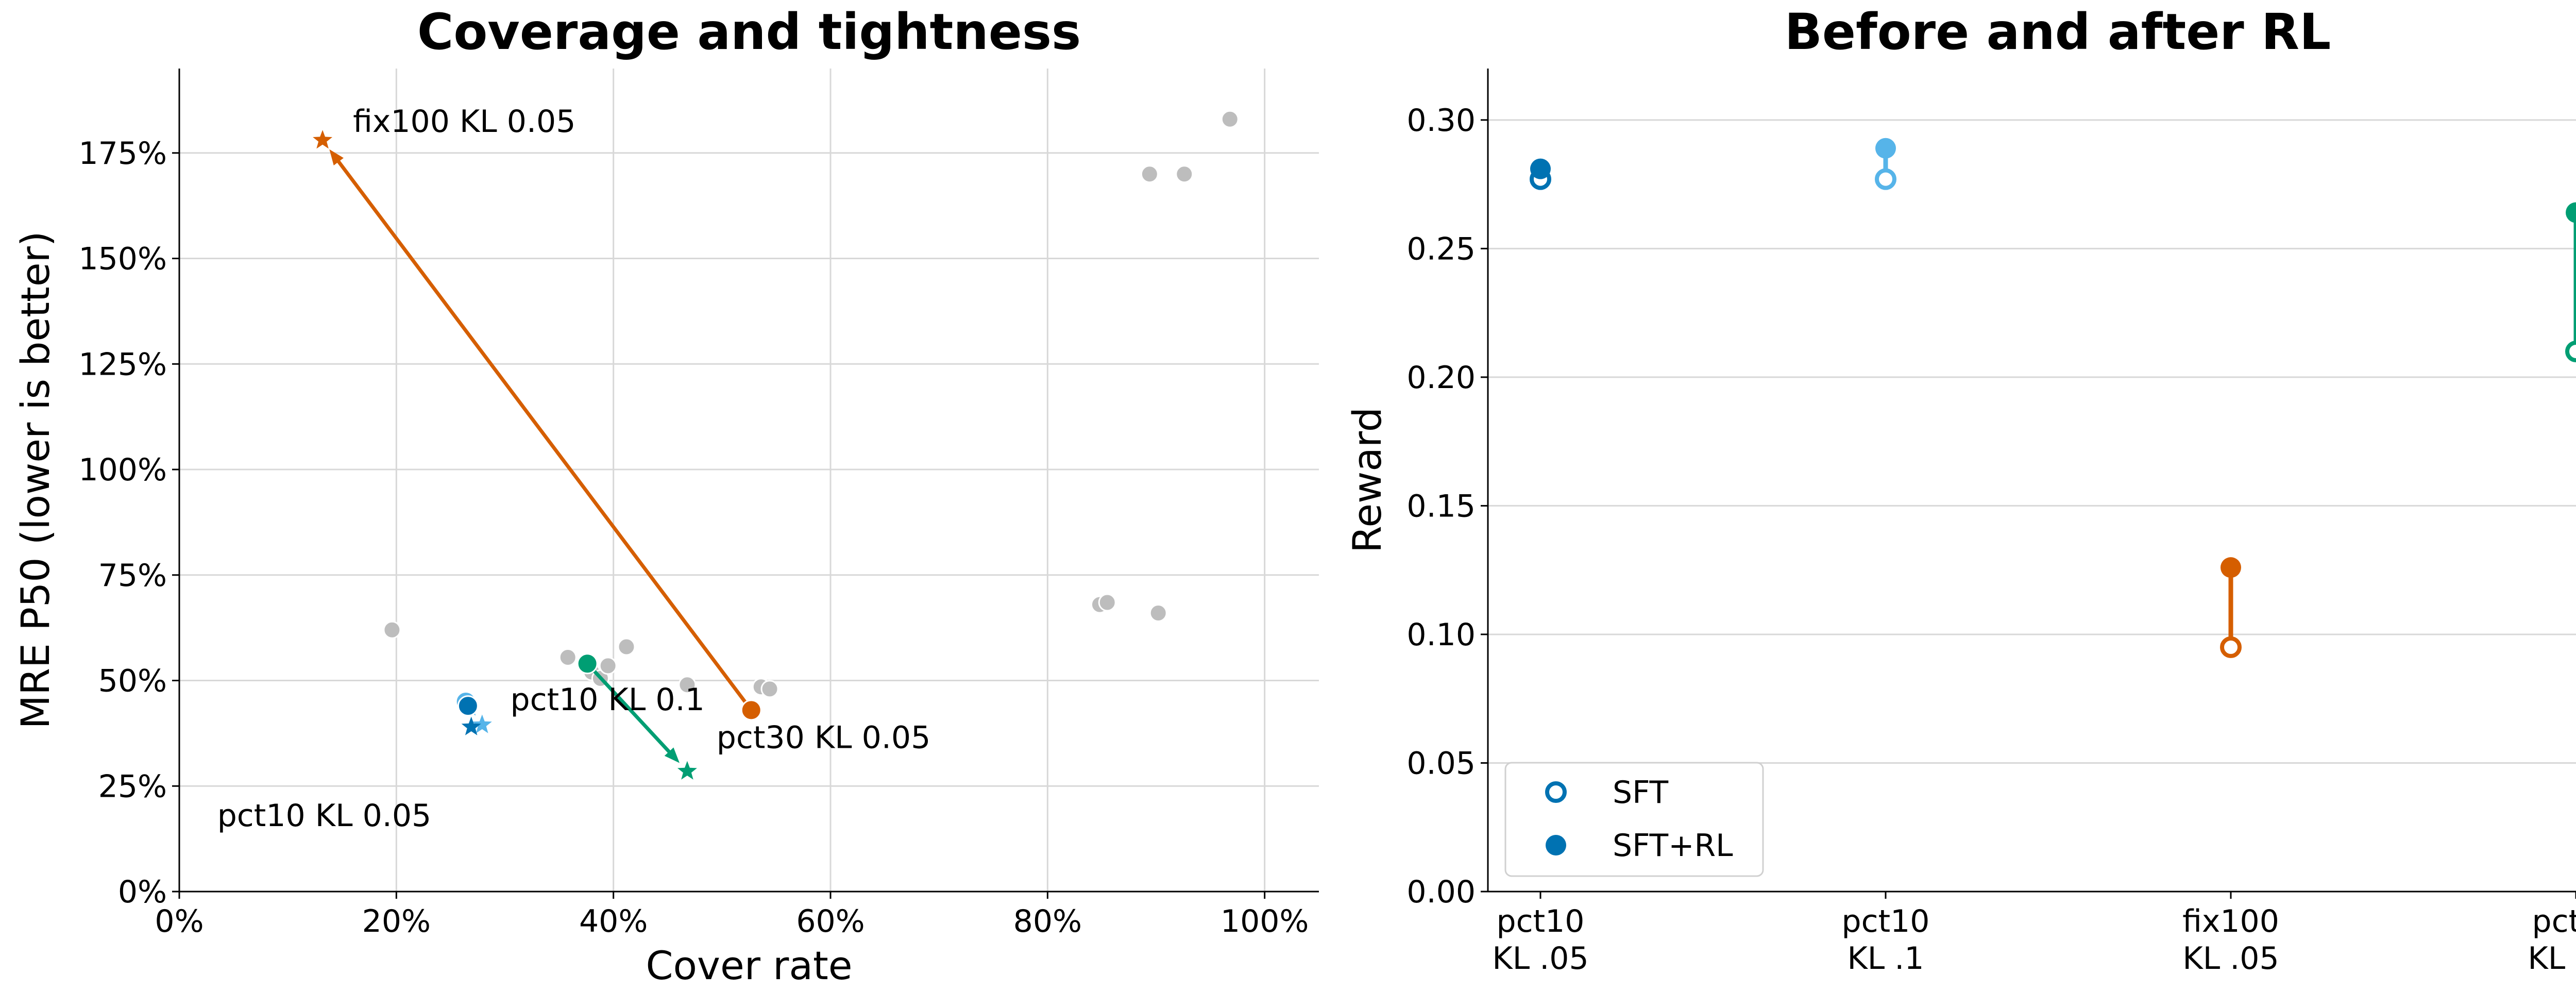 This screenshot has height=1007, width=2576. I want to click on y-tick-label: 0.25, so click(1441, 249).